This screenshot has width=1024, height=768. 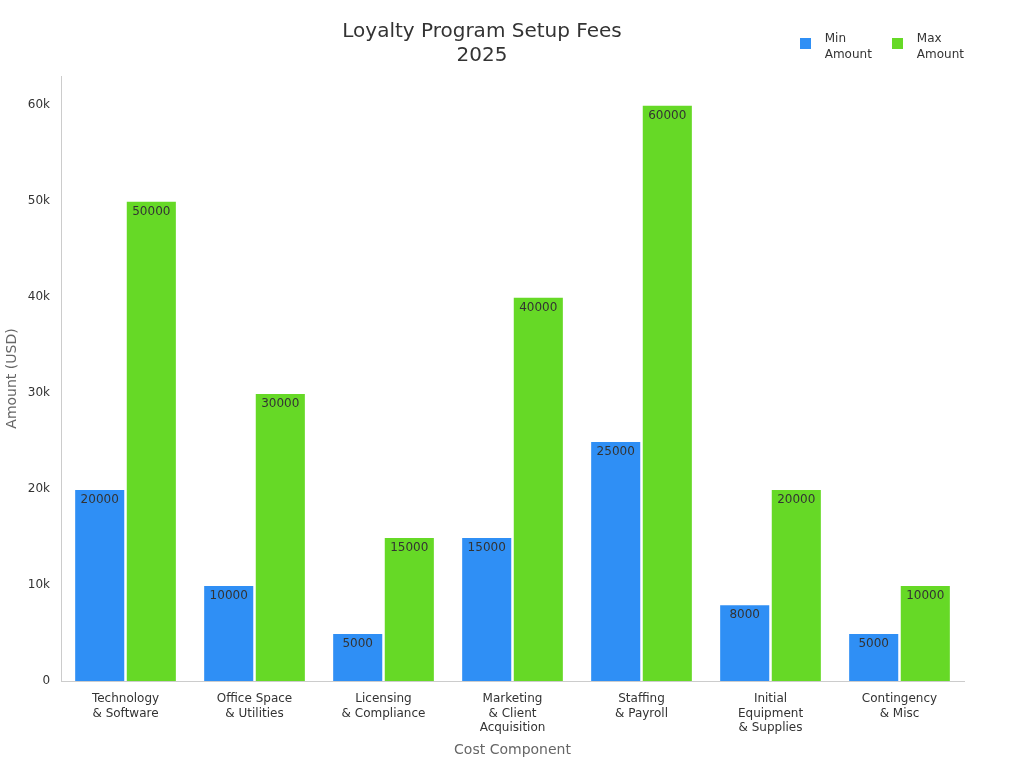 I want to click on y-tick-label: 10k, so click(x=39, y=584).